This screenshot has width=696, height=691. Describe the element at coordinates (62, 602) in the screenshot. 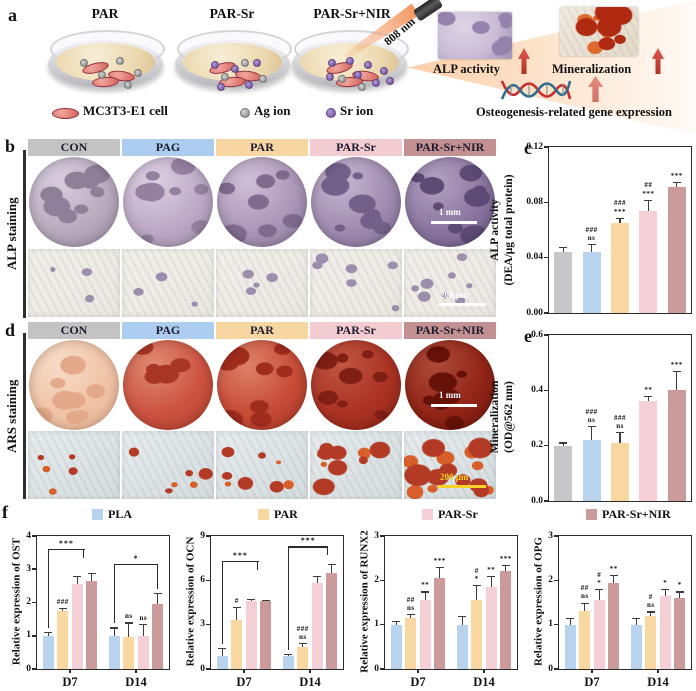

I see `significance-annotation: ###` at that location.